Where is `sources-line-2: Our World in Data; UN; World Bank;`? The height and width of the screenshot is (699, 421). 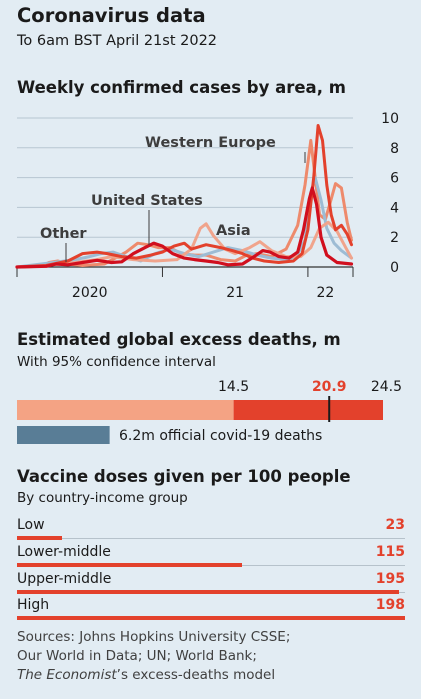 sources-line-2: Our World in Data; UN; World Bank; is located at coordinates (137, 656).